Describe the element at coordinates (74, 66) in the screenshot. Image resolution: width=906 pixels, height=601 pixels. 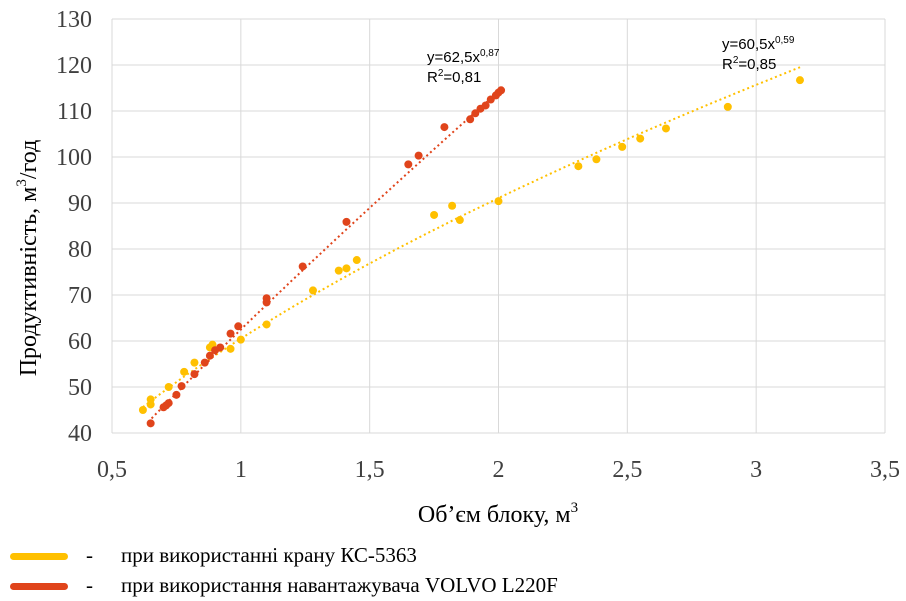
I see `y-tick-label: 120` at that location.